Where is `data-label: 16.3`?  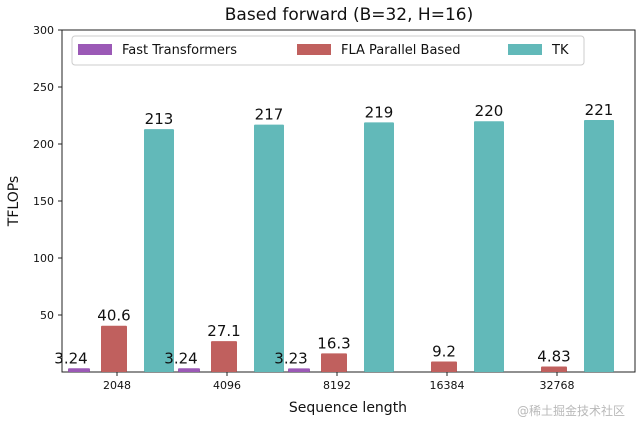
data-label: 16.3 is located at coordinates (333, 343).